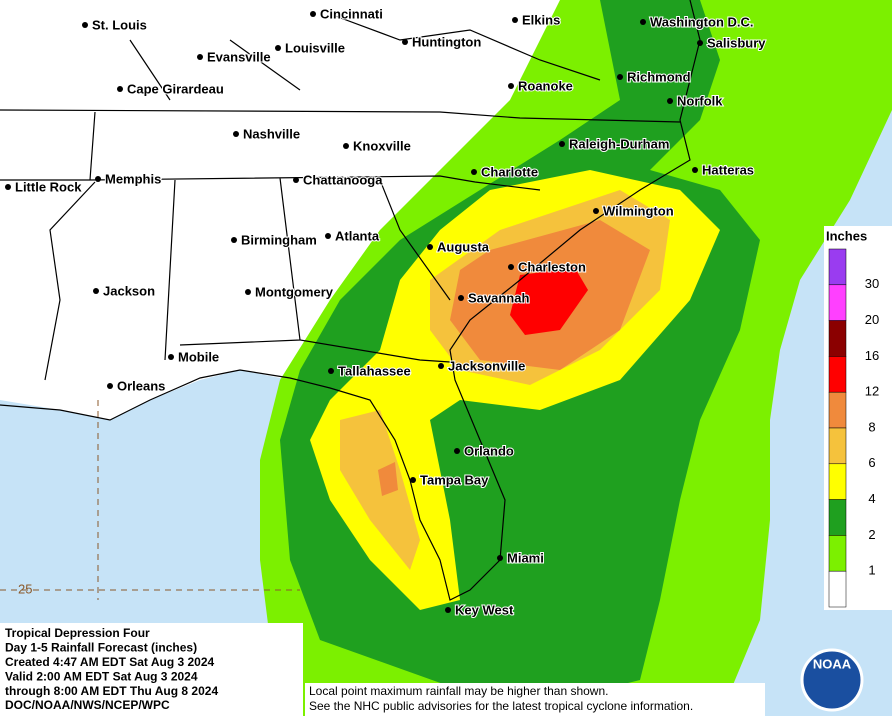 The width and height of the screenshot is (892, 716). What do you see at coordinates (315, 47) in the screenshot?
I see `city-label: Louisville` at bounding box center [315, 47].